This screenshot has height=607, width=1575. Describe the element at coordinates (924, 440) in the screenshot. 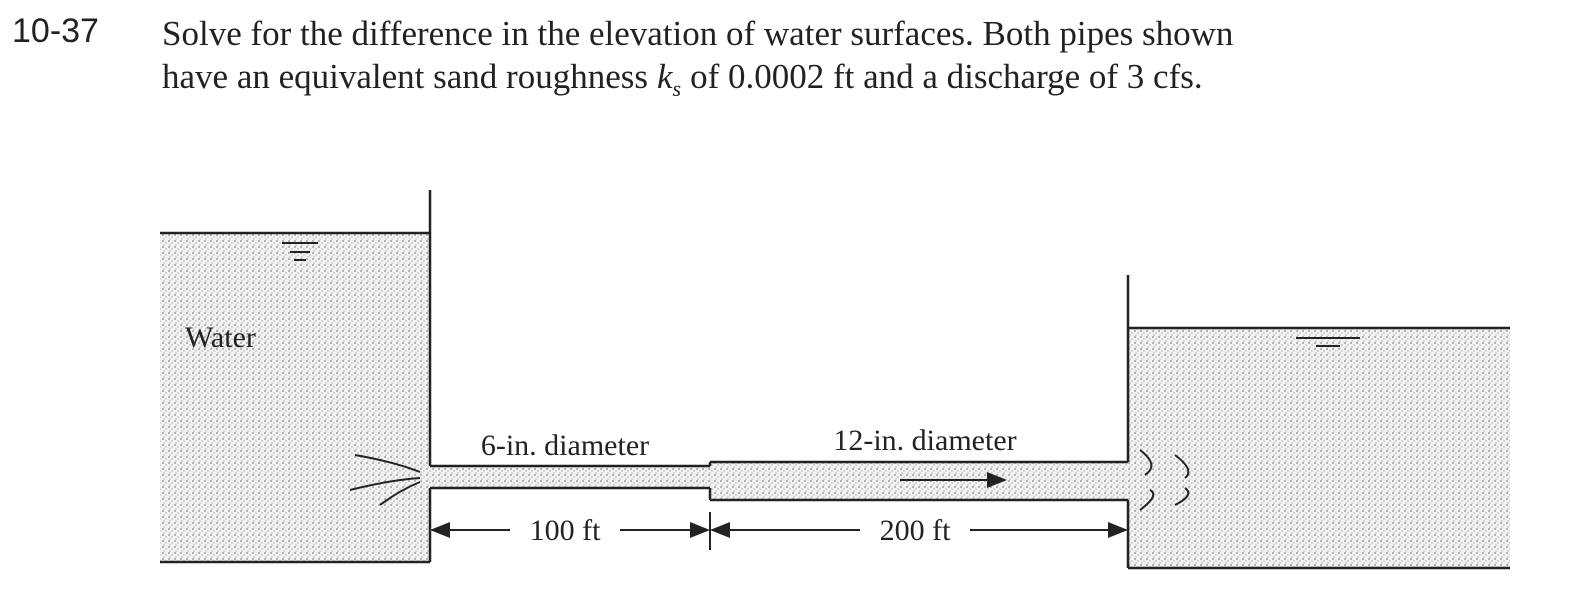

I see `pipe-label: 12-in. diameter` at that location.